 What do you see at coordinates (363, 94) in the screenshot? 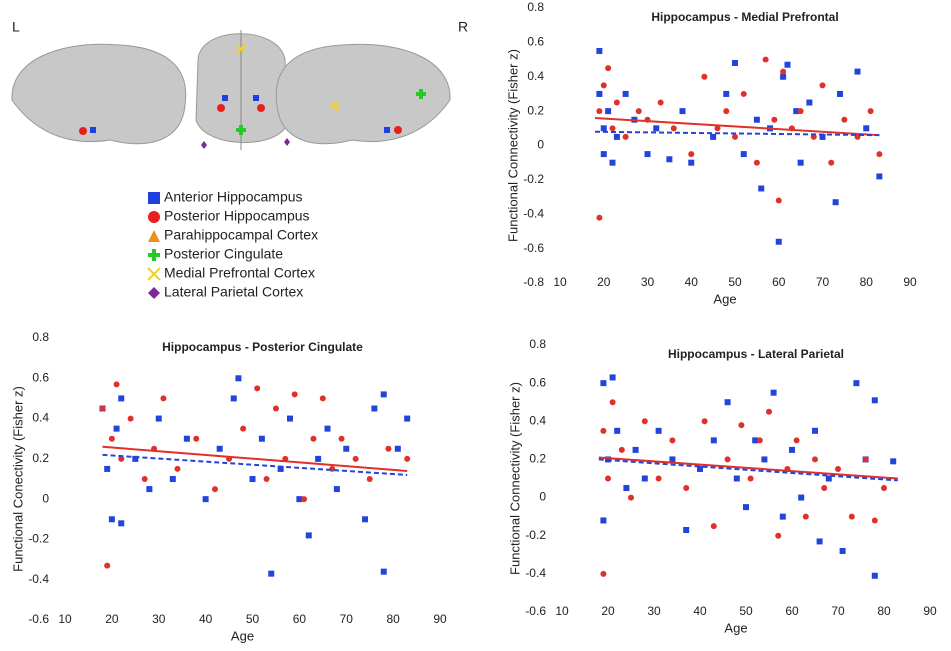
I see `brain-right` at bounding box center [363, 94].